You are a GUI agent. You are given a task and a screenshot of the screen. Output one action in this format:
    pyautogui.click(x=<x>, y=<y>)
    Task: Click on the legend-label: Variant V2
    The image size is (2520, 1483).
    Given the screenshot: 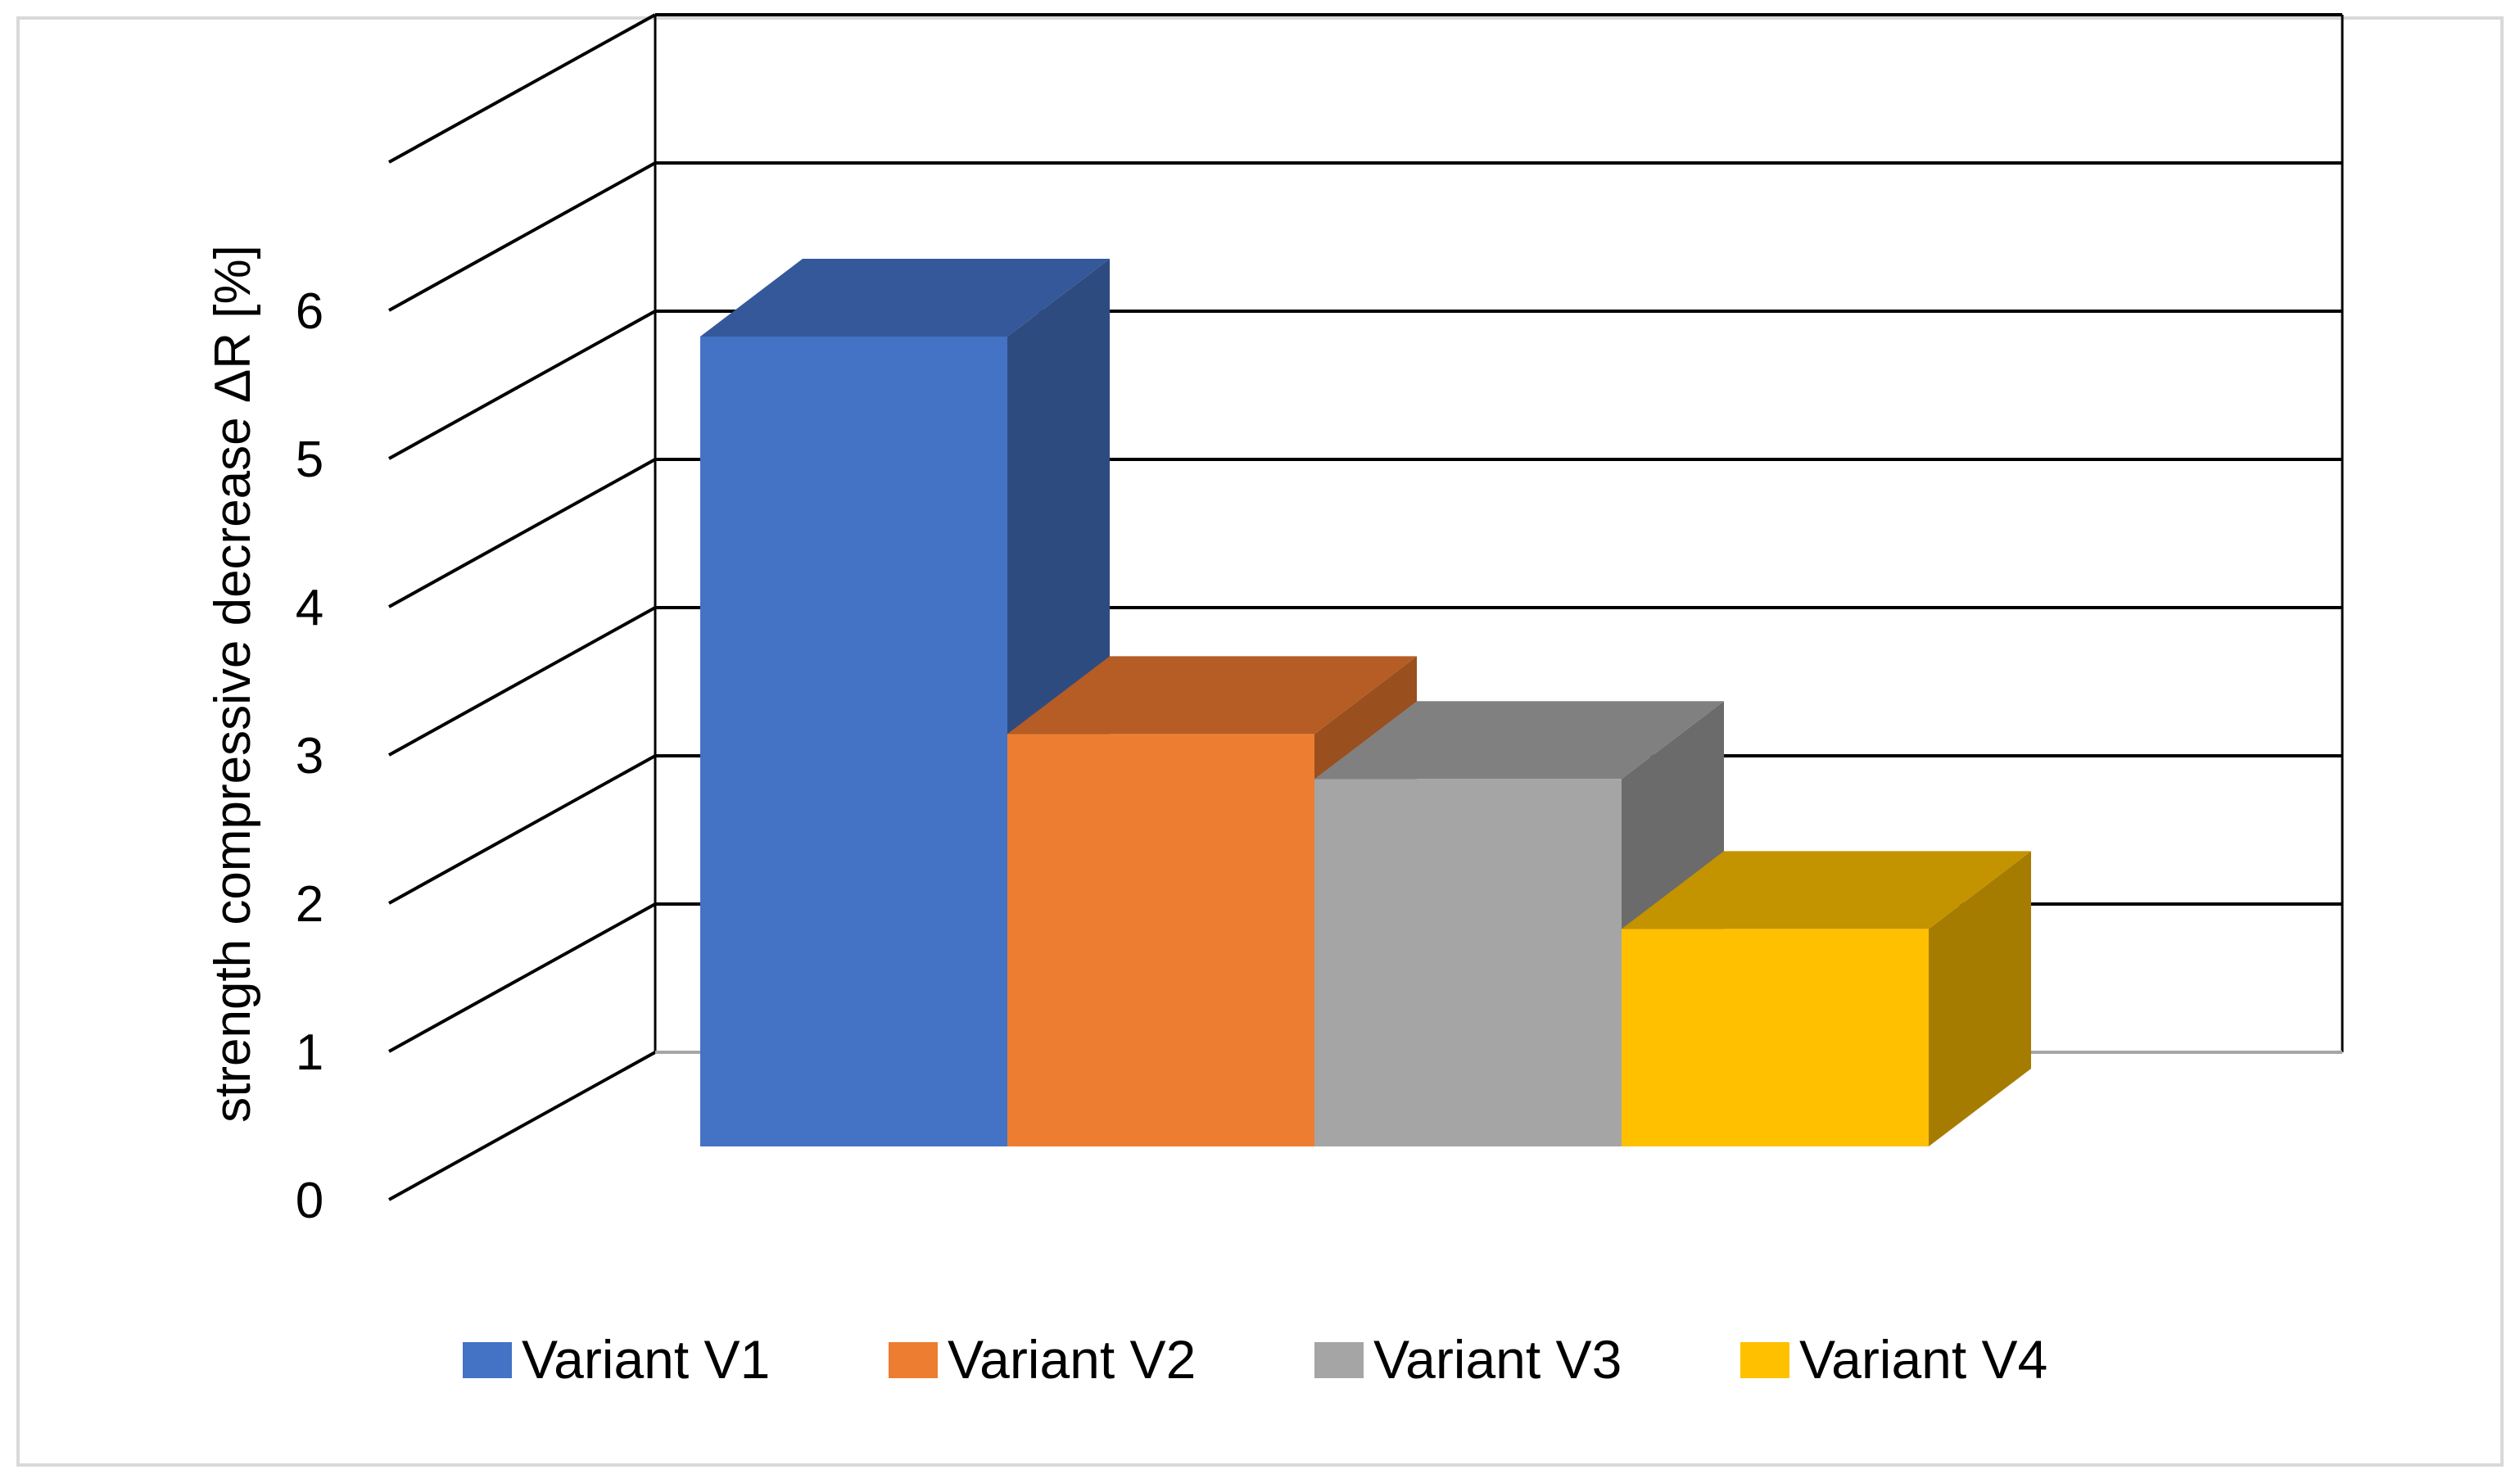 What is the action you would take?
    pyautogui.click(x=1072, y=1360)
    